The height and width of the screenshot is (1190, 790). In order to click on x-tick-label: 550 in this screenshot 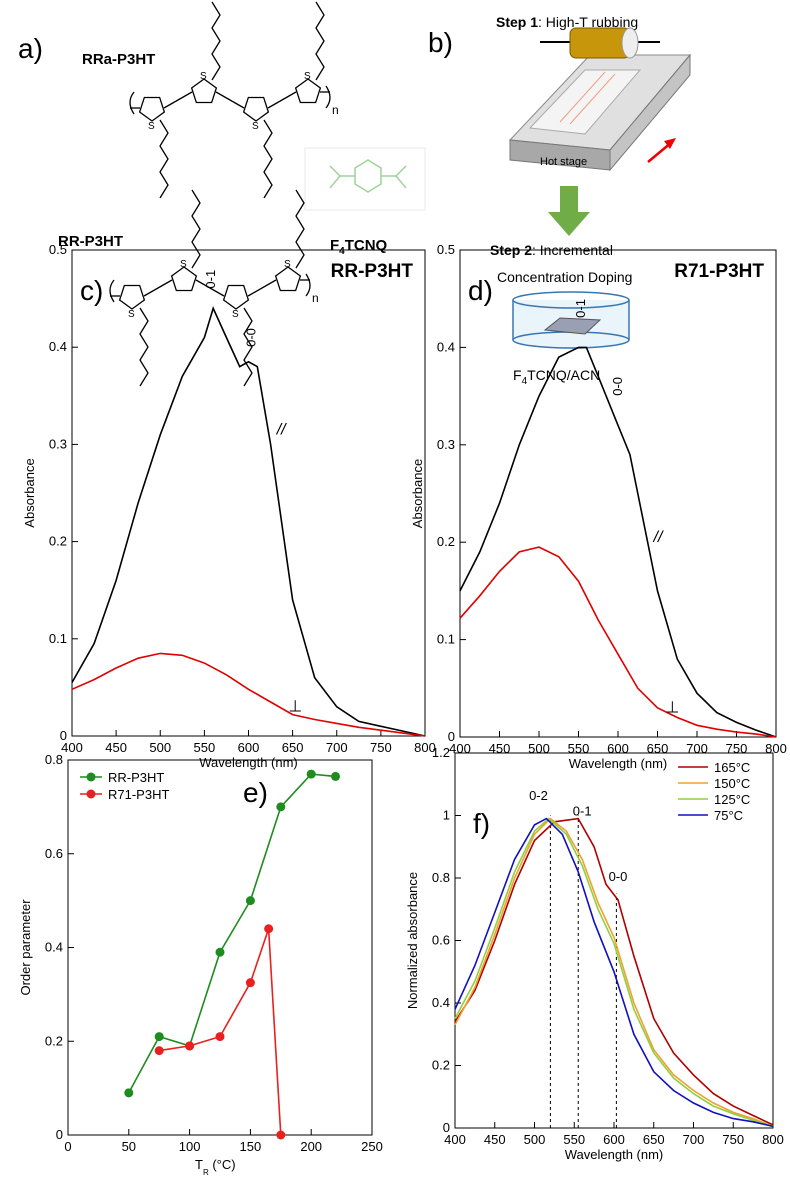, I will do `click(574, 1139)`.